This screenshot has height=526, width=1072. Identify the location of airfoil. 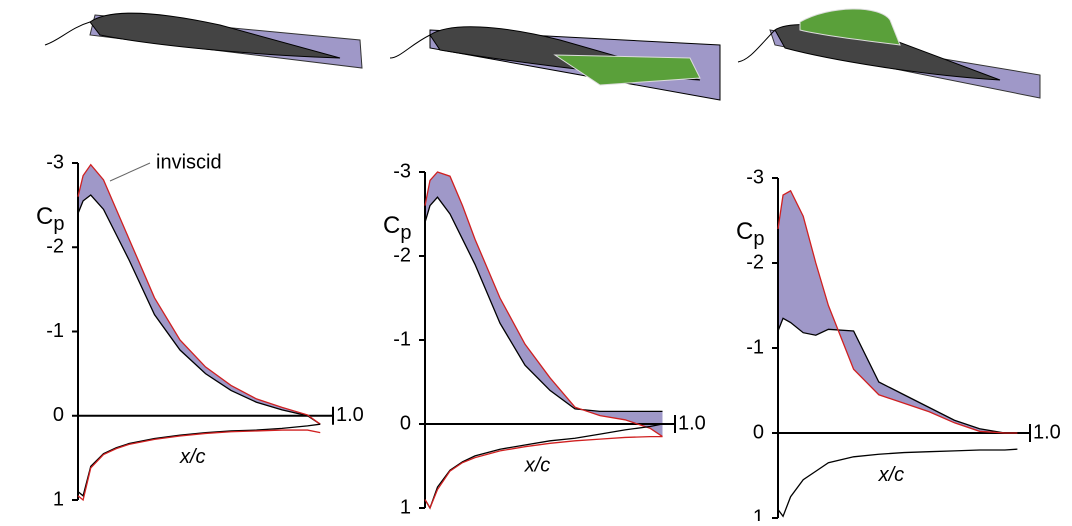
(215, 35).